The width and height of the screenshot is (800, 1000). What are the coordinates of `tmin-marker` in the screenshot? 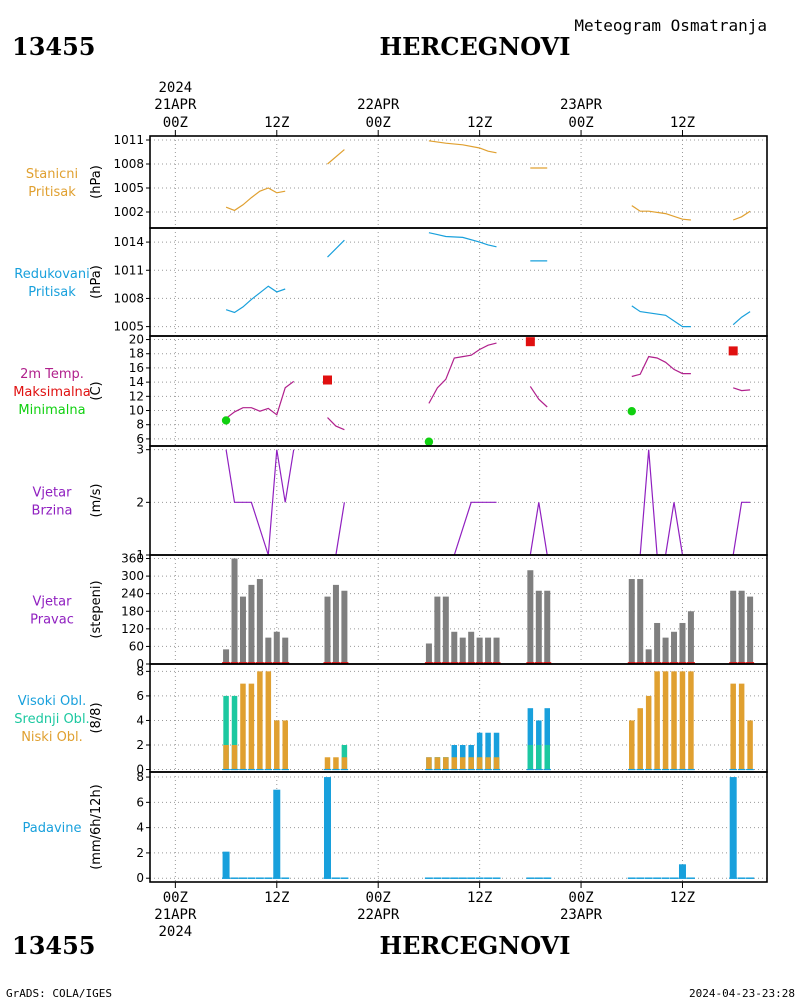 It's located at (429, 441).